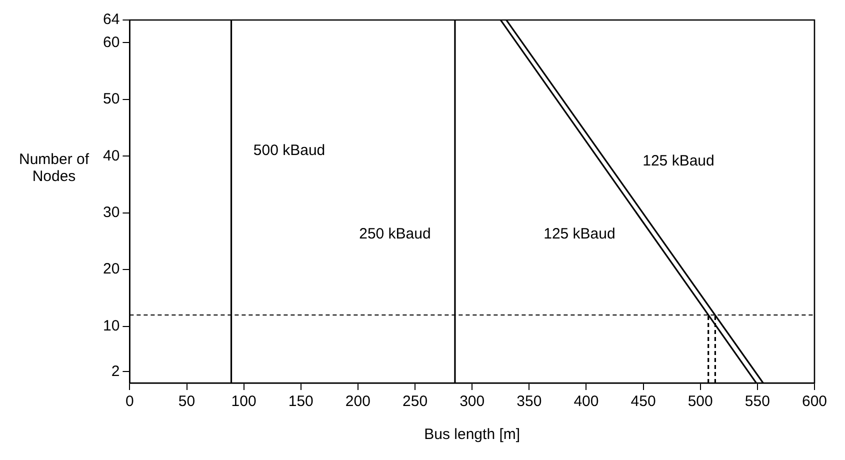 Image resolution: width=845 pixels, height=460 pixels. I want to click on y-tick-label: 60, so click(111, 42).